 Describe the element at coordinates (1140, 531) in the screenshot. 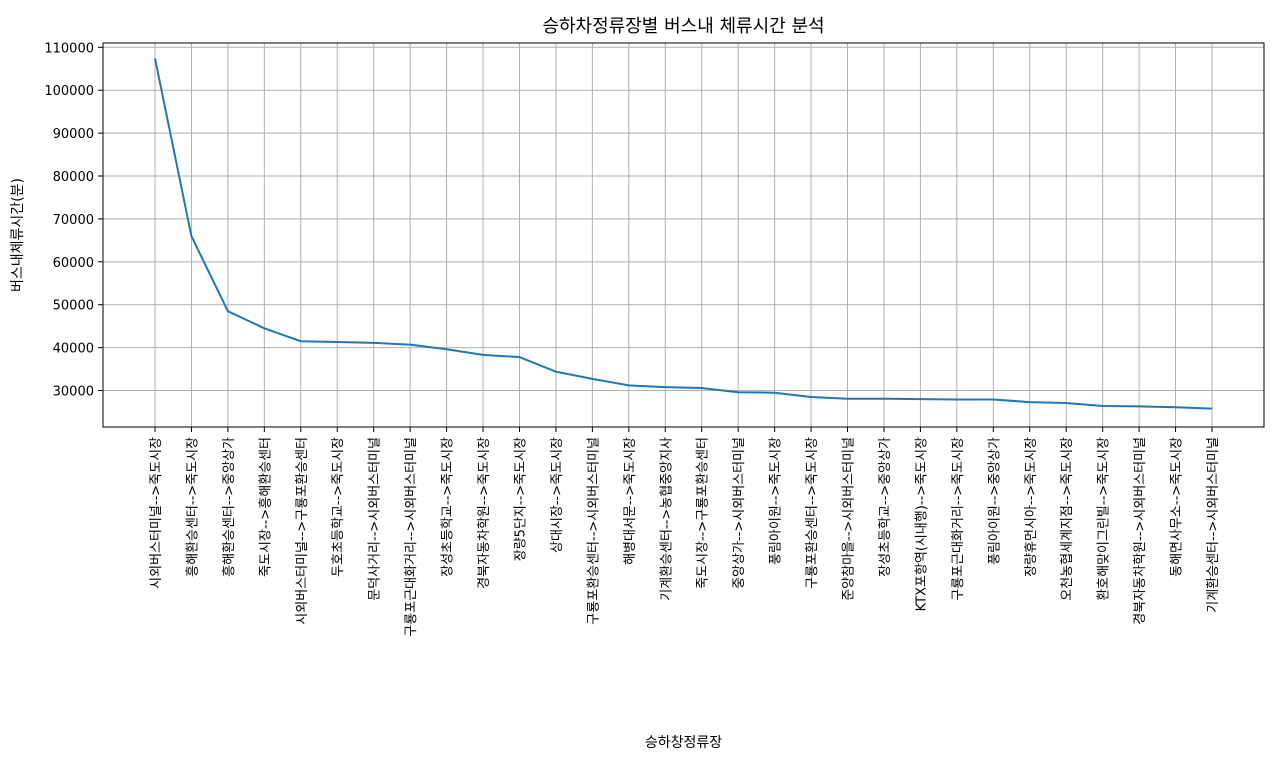

I see `x-tick-label: 경북자동차학원-->시외버스터미널` at that location.